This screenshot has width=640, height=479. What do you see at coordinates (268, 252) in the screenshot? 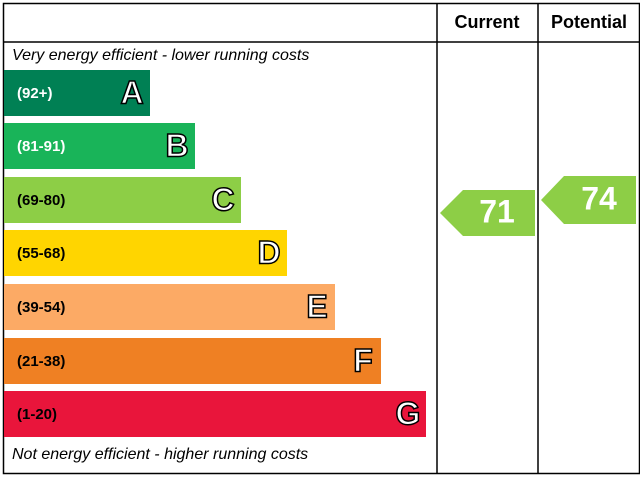
I see `band-letter: D` at bounding box center [268, 252].